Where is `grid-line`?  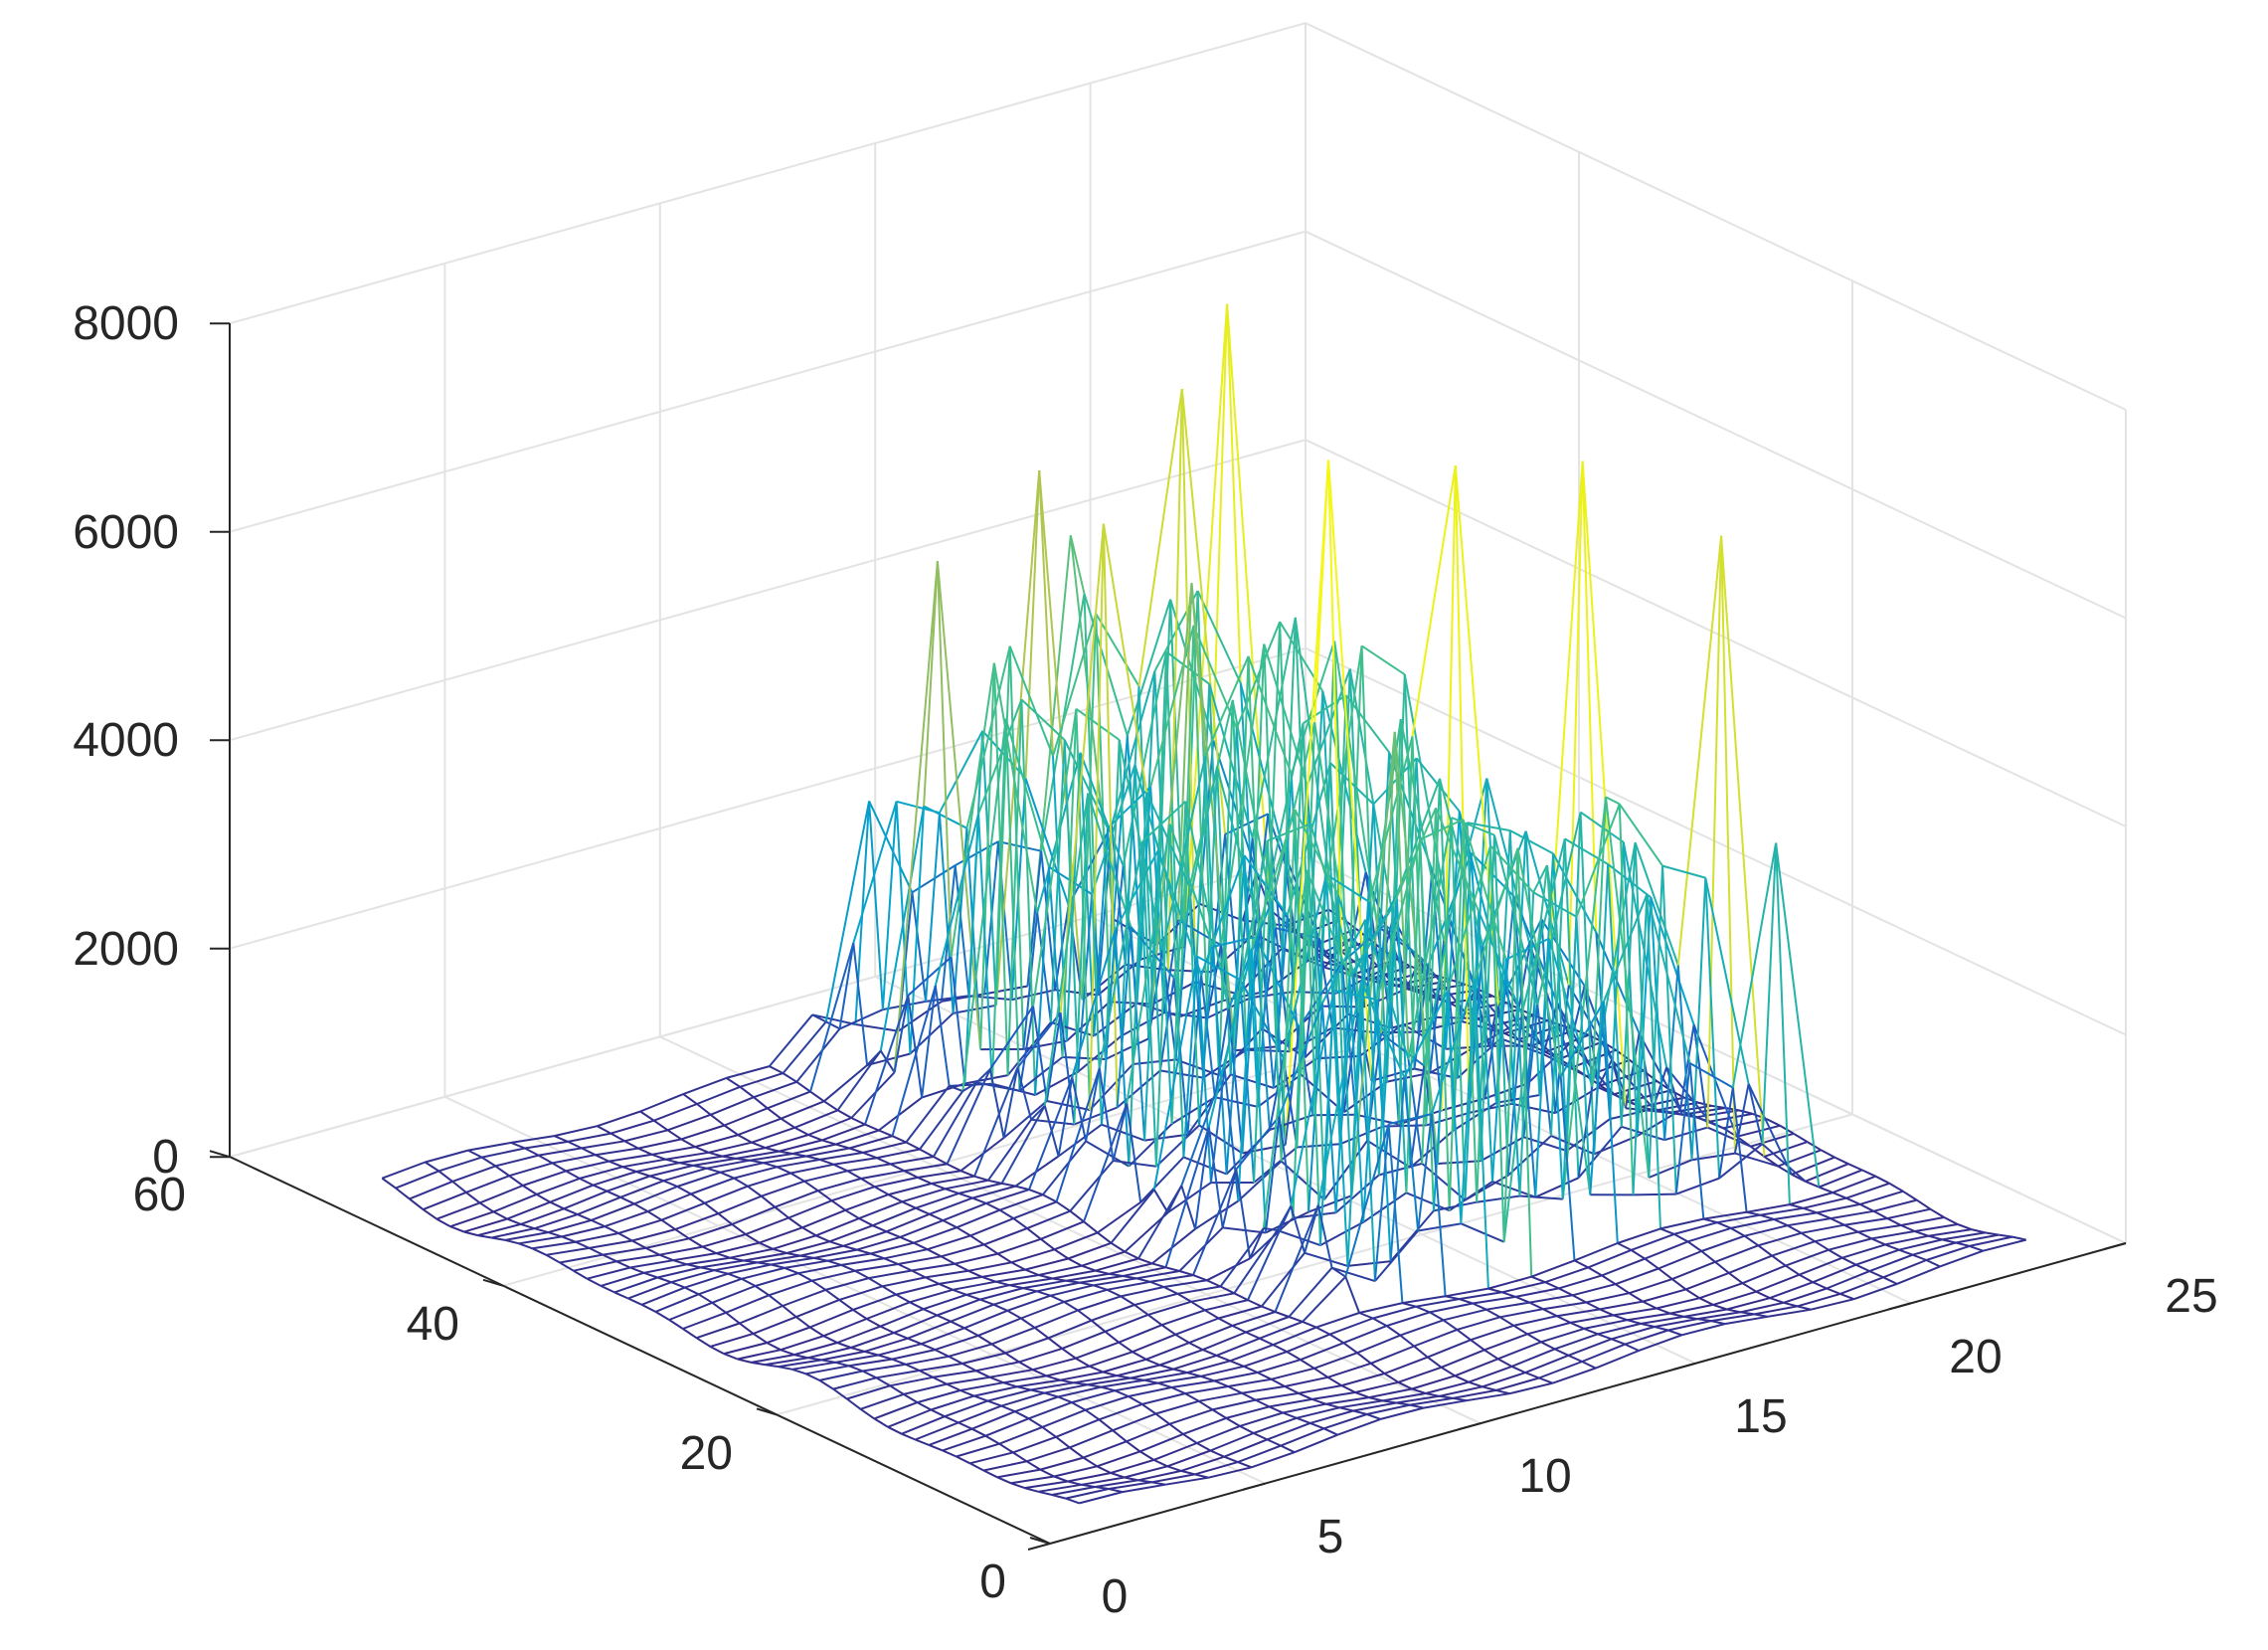
grid-line is located at coordinates (1716, 841).